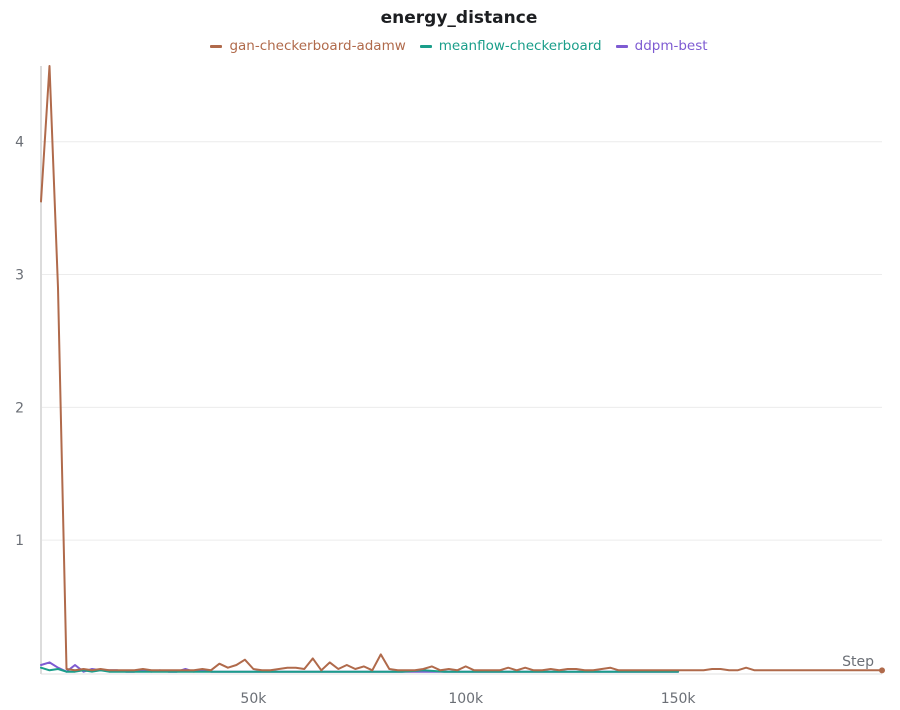  What do you see at coordinates (253, 699) in the screenshot?
I see `x-tick-label-50000: 50k` at bounding box center [253, 699].